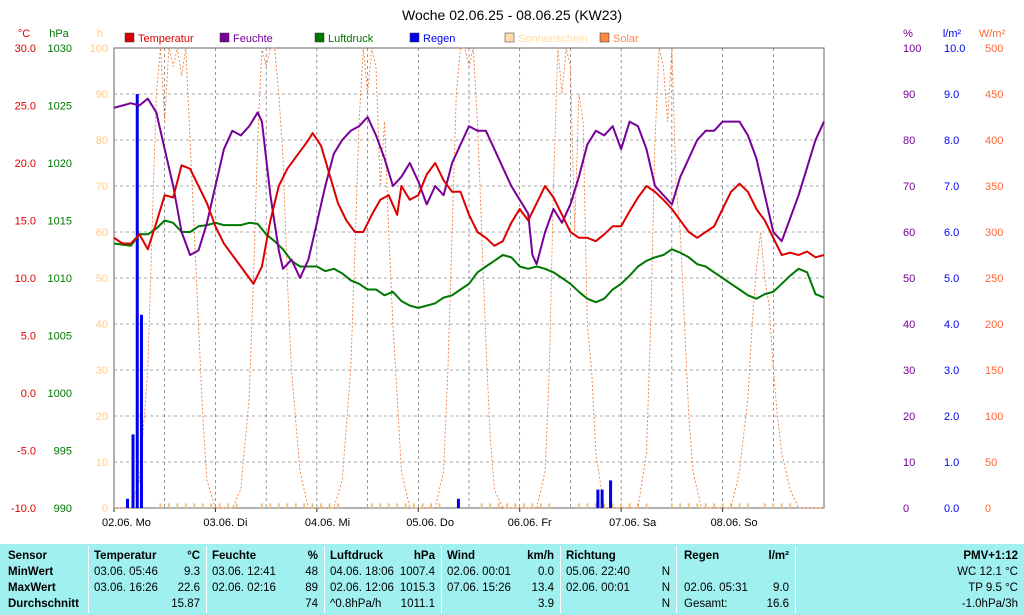 The height and width of the screenshot is (615, 1024). Describe the element at coordinates (987, 572) in the screenshot. I see `pmv-wc: WC 12.1 °C` at that location.